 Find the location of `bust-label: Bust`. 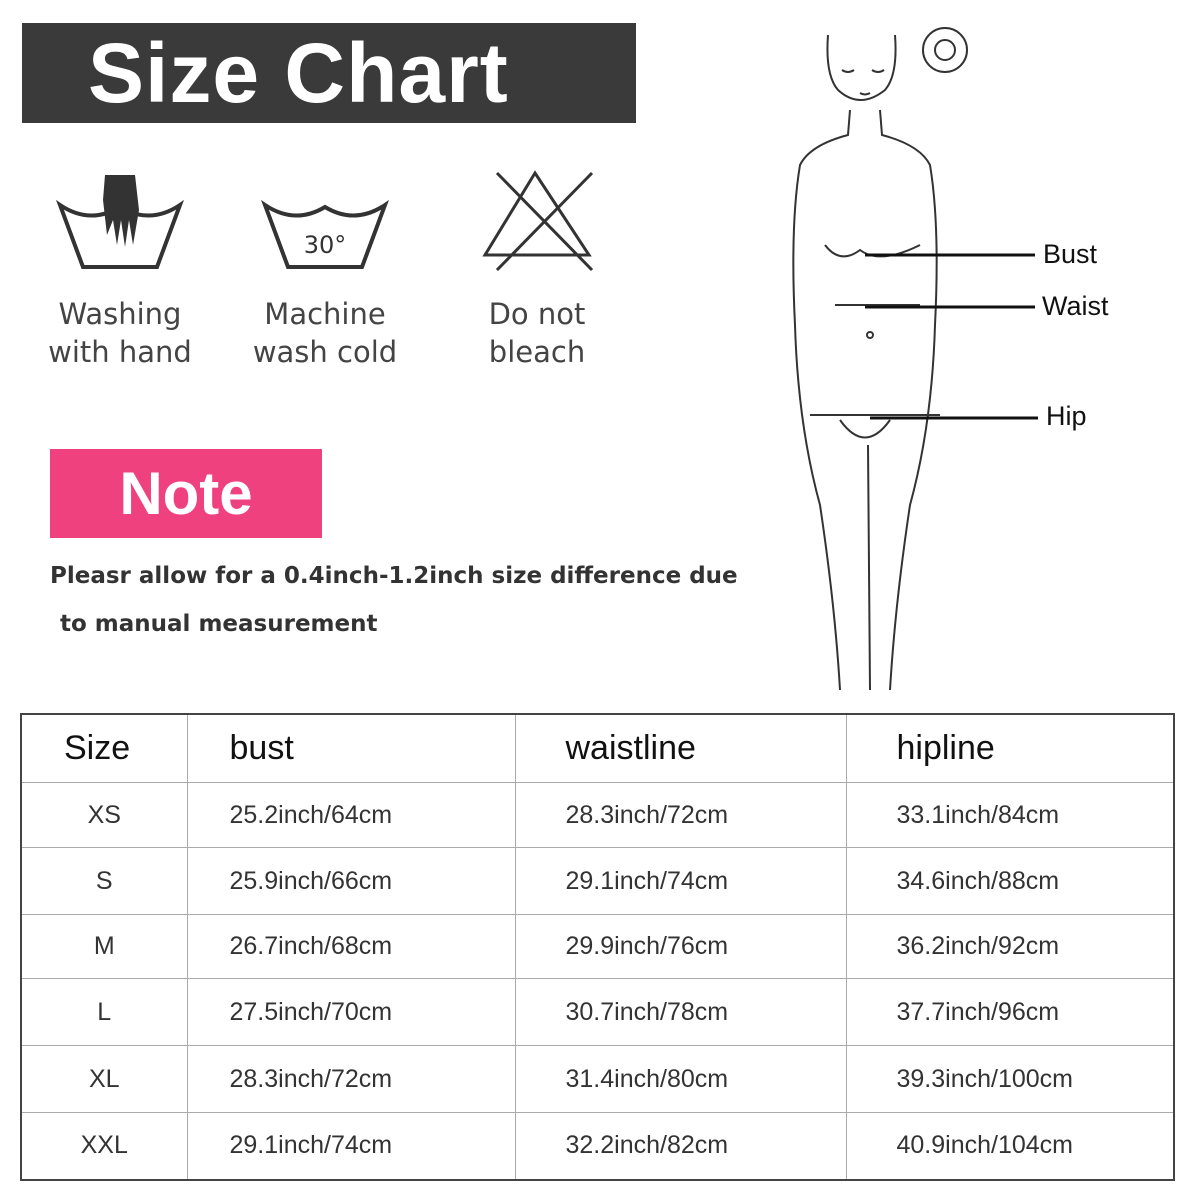

bust-label: Bust is located at coordinates (1070, 254).